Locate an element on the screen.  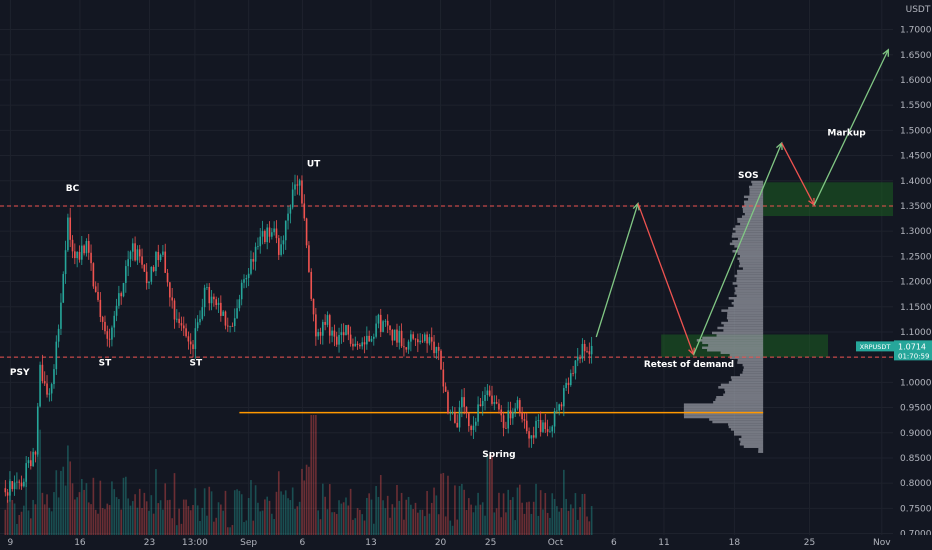
time-axis: 9 16 23 13:00 Sep 6 13 20 25 Oct 6 11 18 25 Nov is located at coordinates (466, 542).